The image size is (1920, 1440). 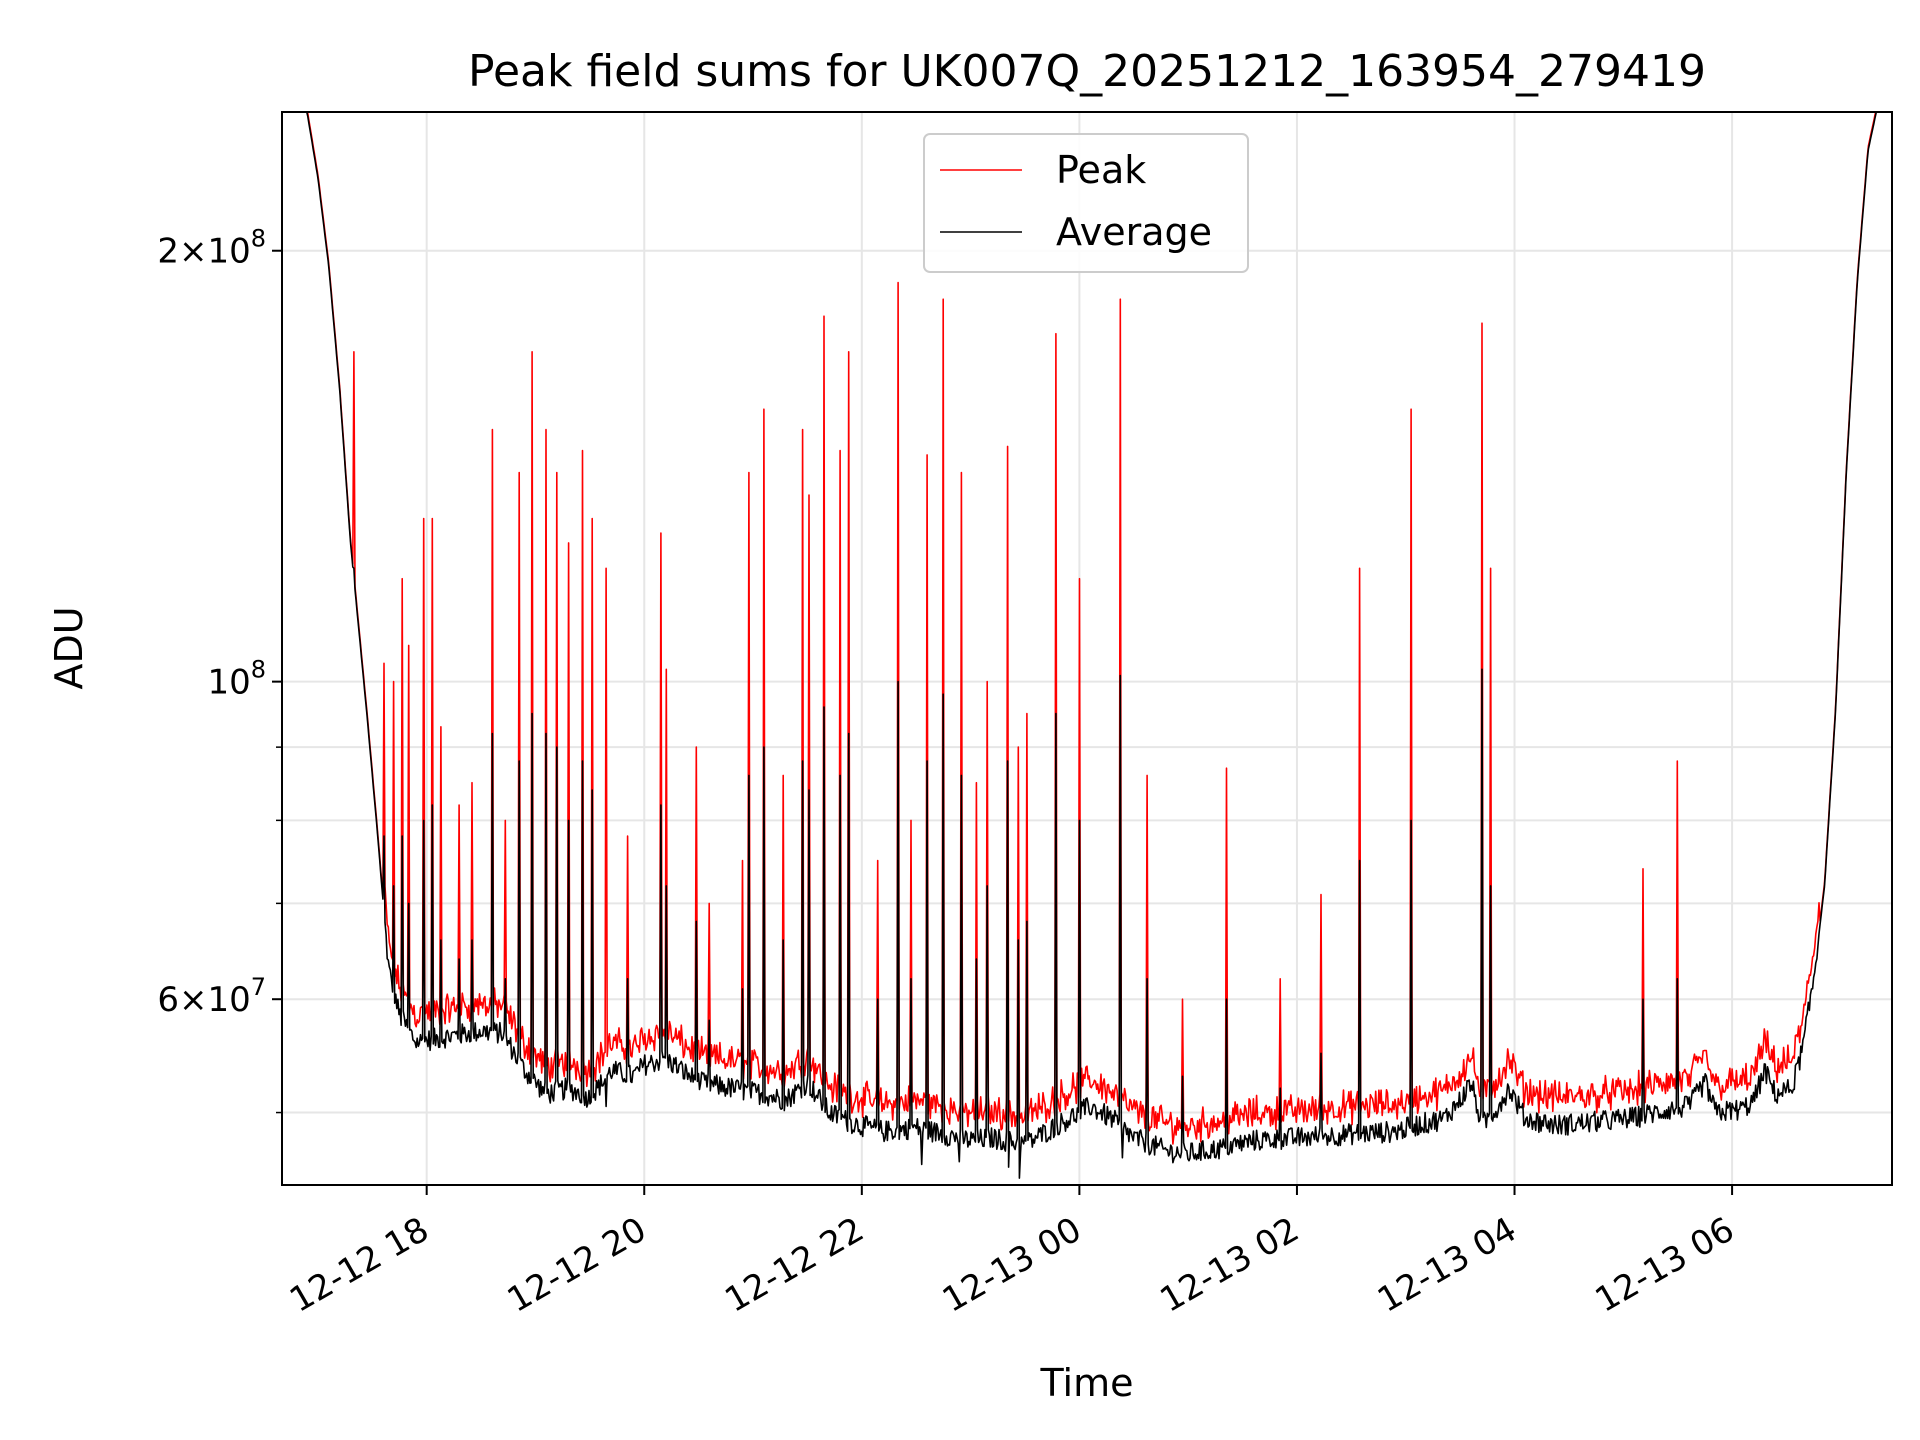 I want to click on x-axis-label: Time, so click(x=1087, y=1383).